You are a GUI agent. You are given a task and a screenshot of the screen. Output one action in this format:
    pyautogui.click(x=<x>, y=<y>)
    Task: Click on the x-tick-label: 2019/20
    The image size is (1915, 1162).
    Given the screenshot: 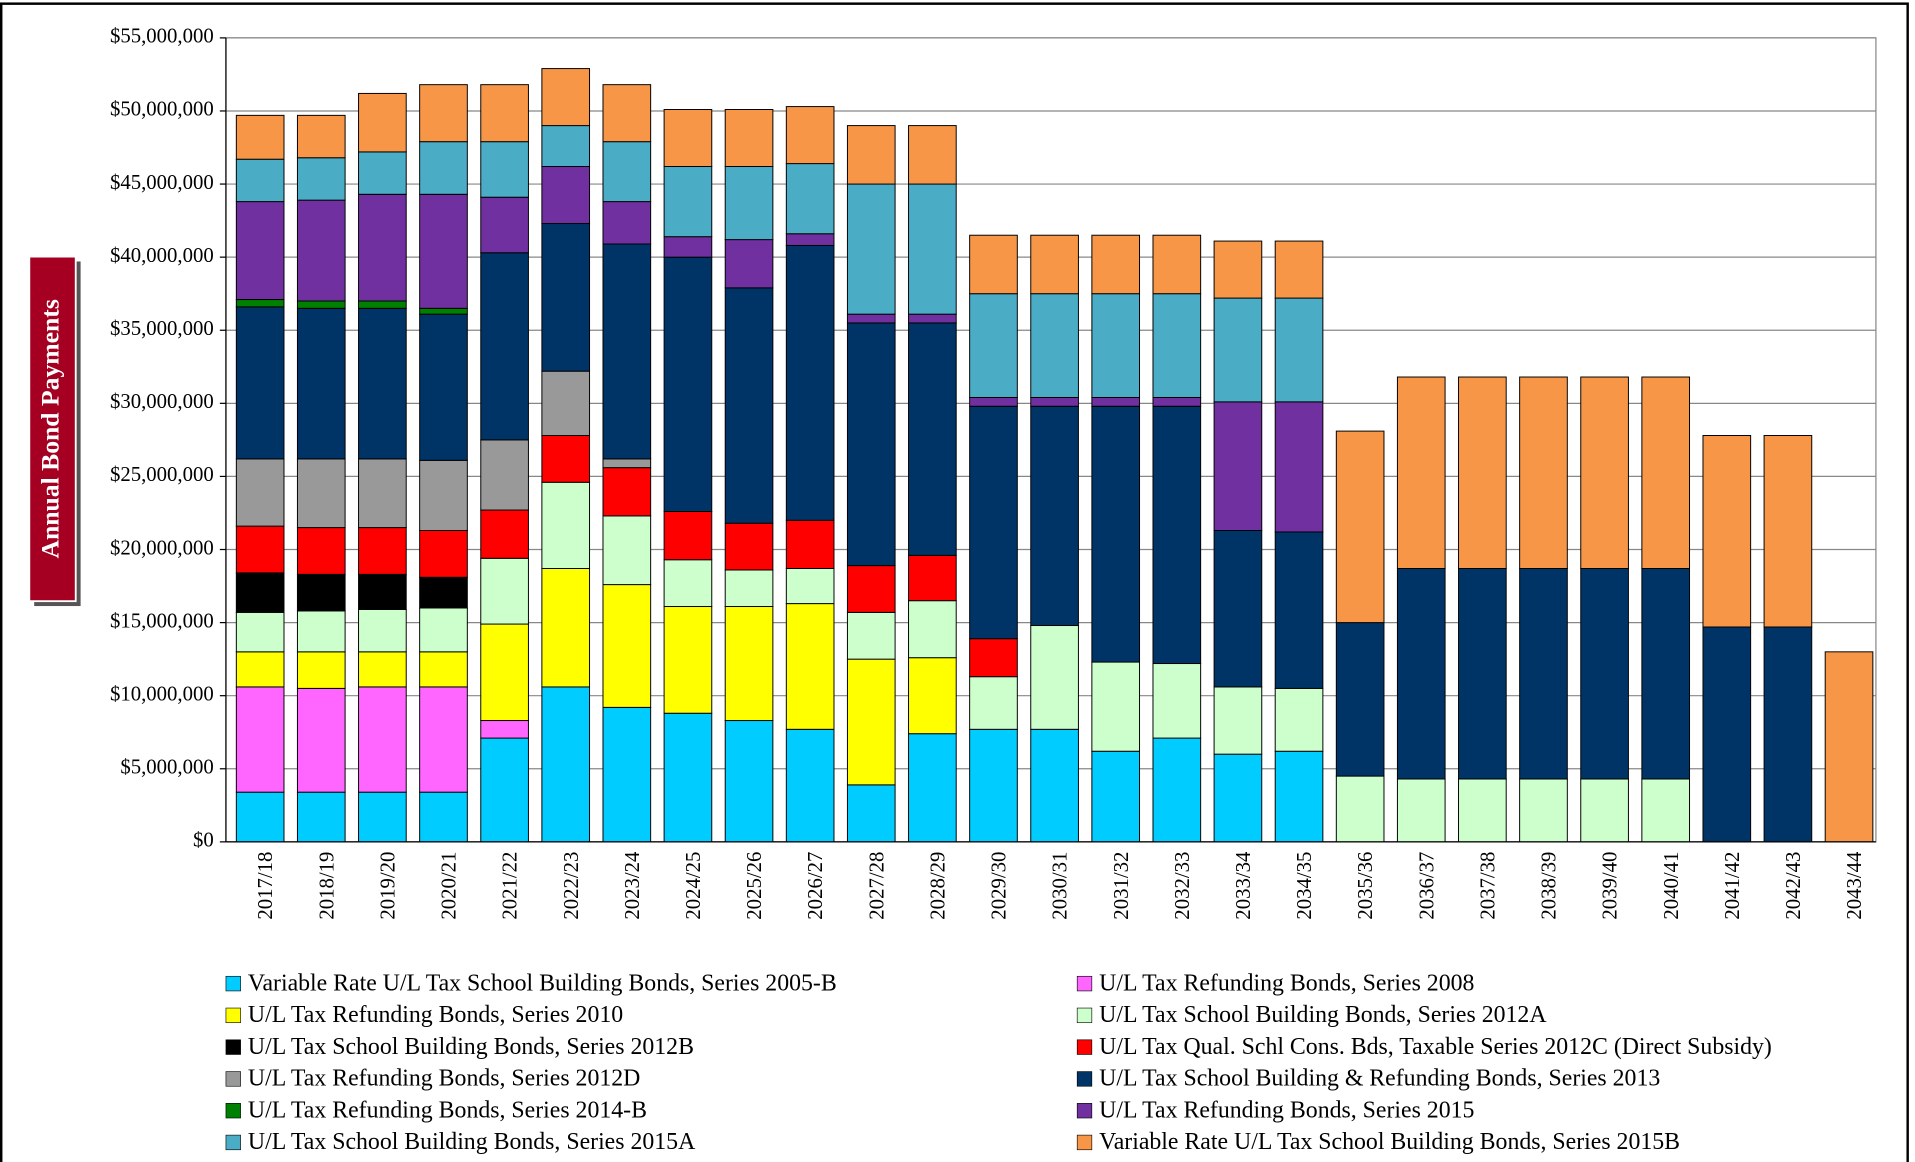 What is the action you would take?
    pyautogui.click(x=388, y=886)
    